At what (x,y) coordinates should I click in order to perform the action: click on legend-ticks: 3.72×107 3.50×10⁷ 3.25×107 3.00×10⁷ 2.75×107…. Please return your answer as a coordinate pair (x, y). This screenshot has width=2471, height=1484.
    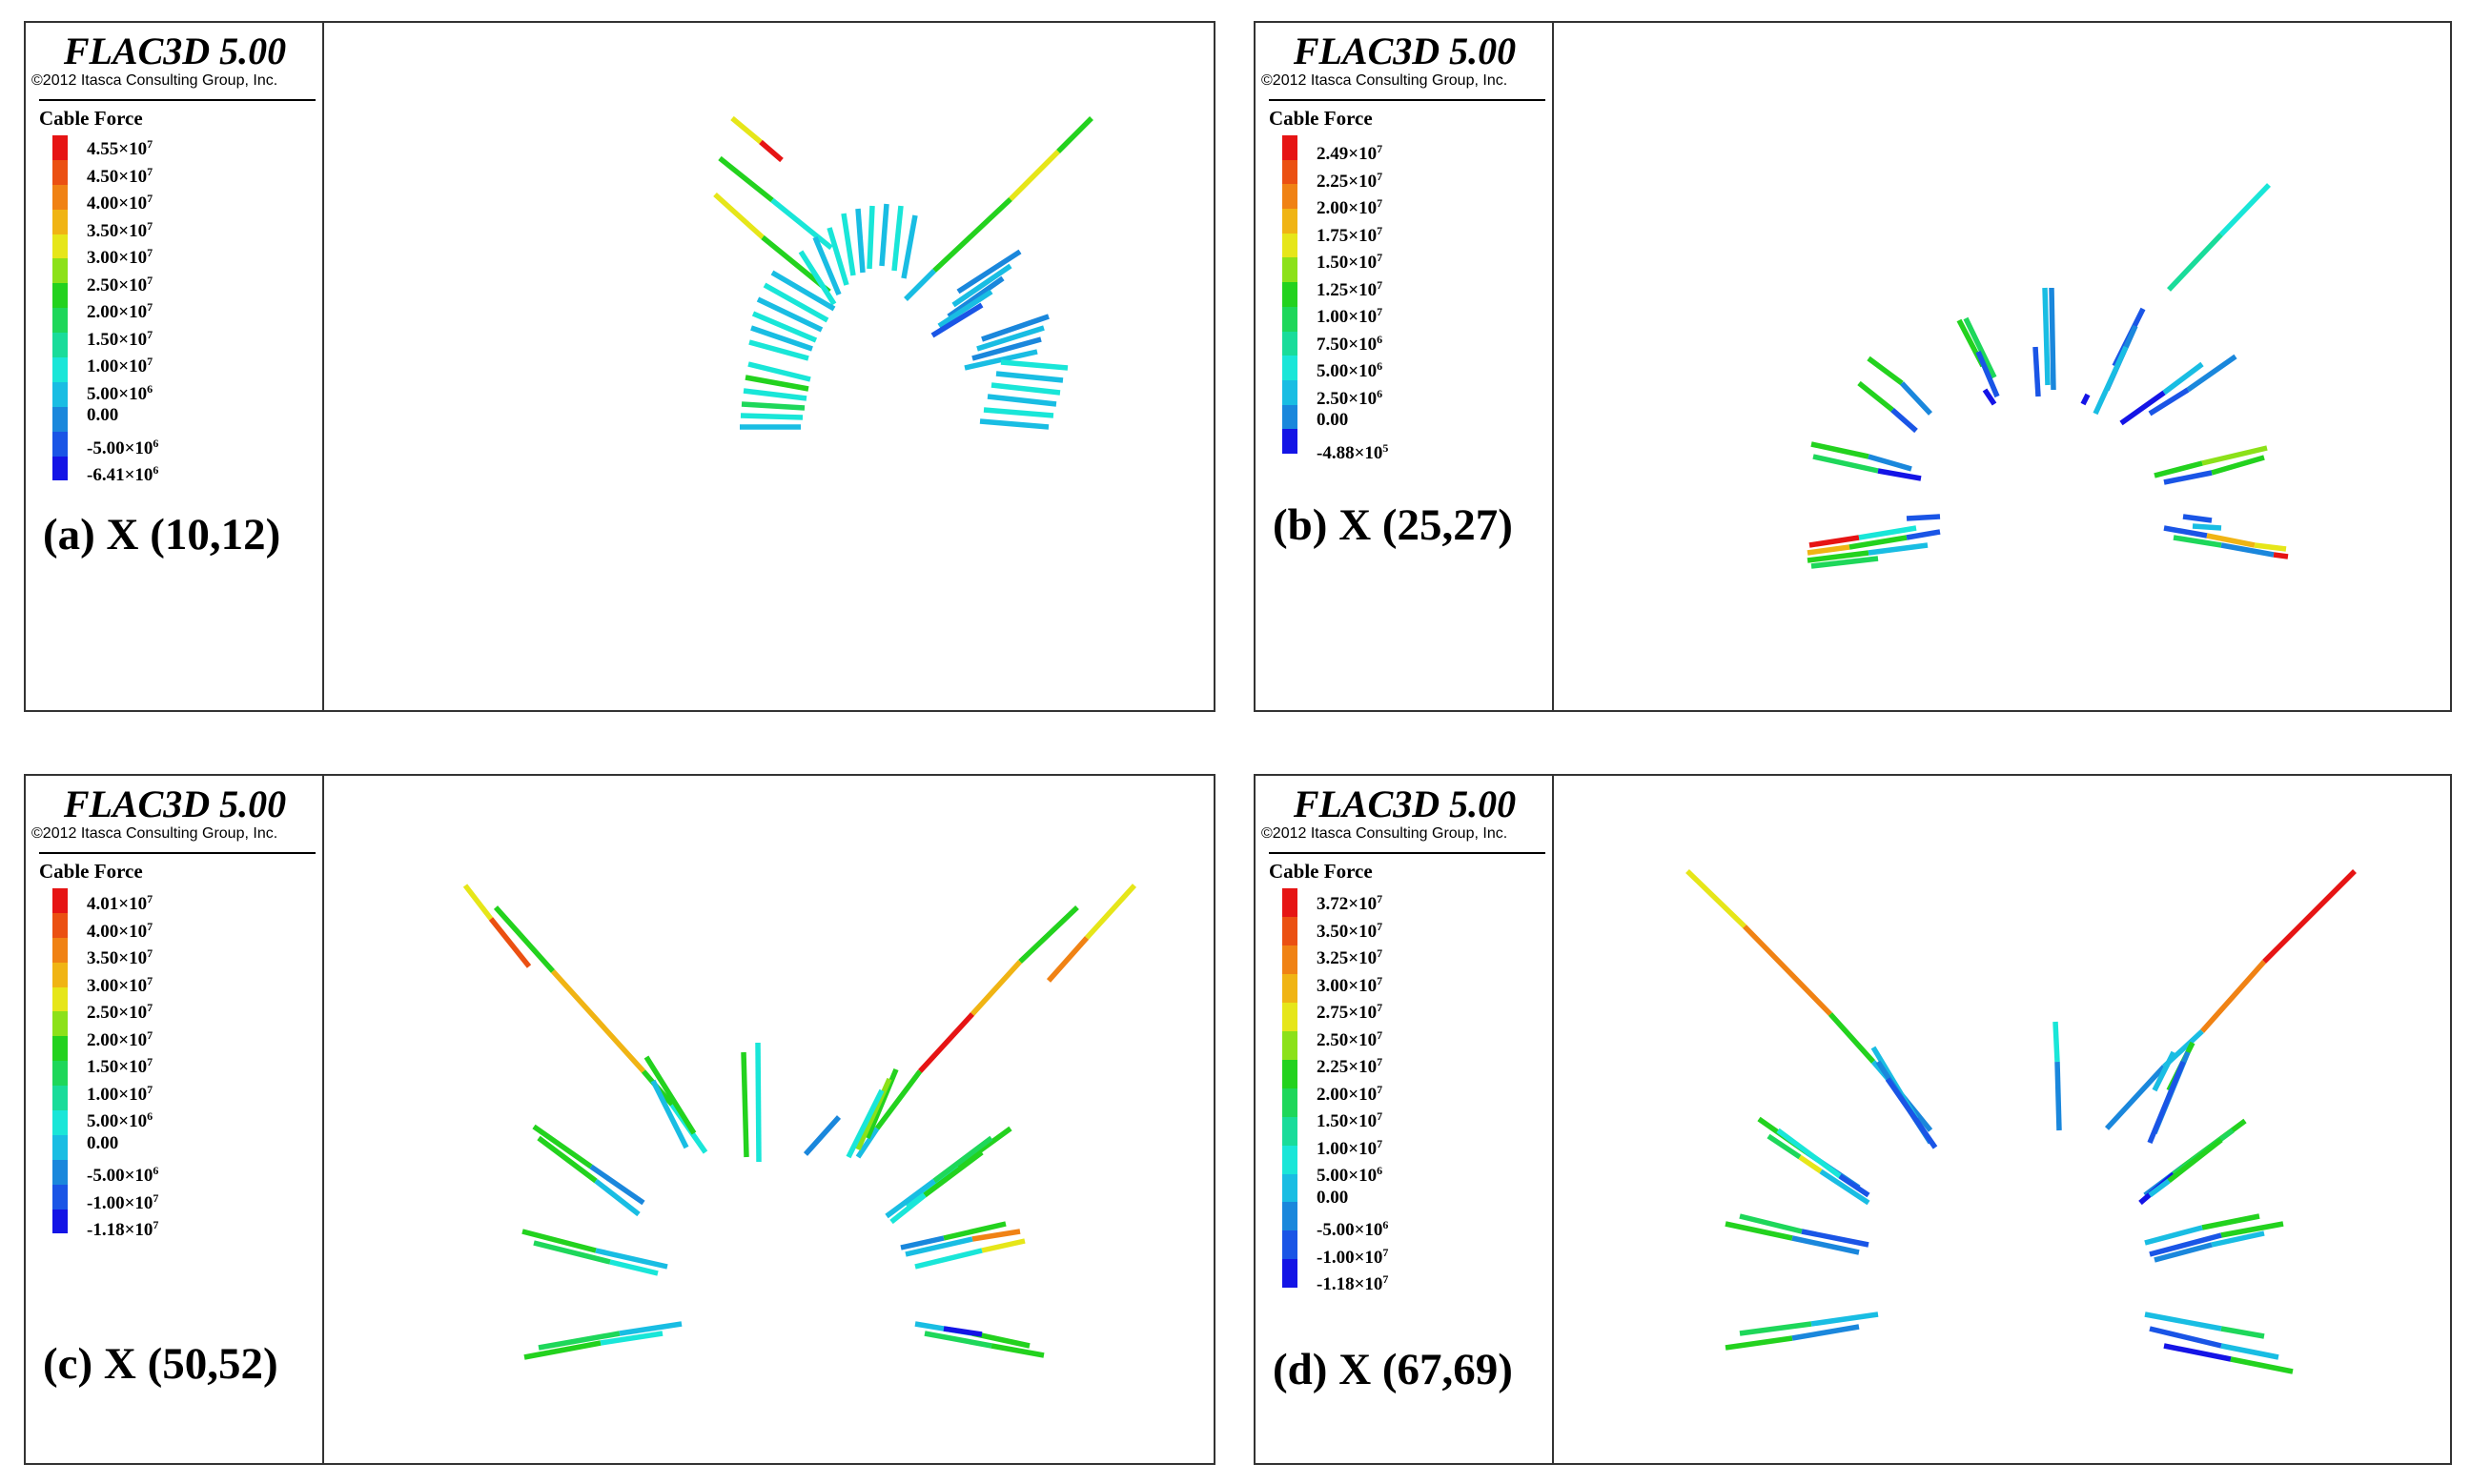
    Looking at the image, I should click on (1353, 1090).